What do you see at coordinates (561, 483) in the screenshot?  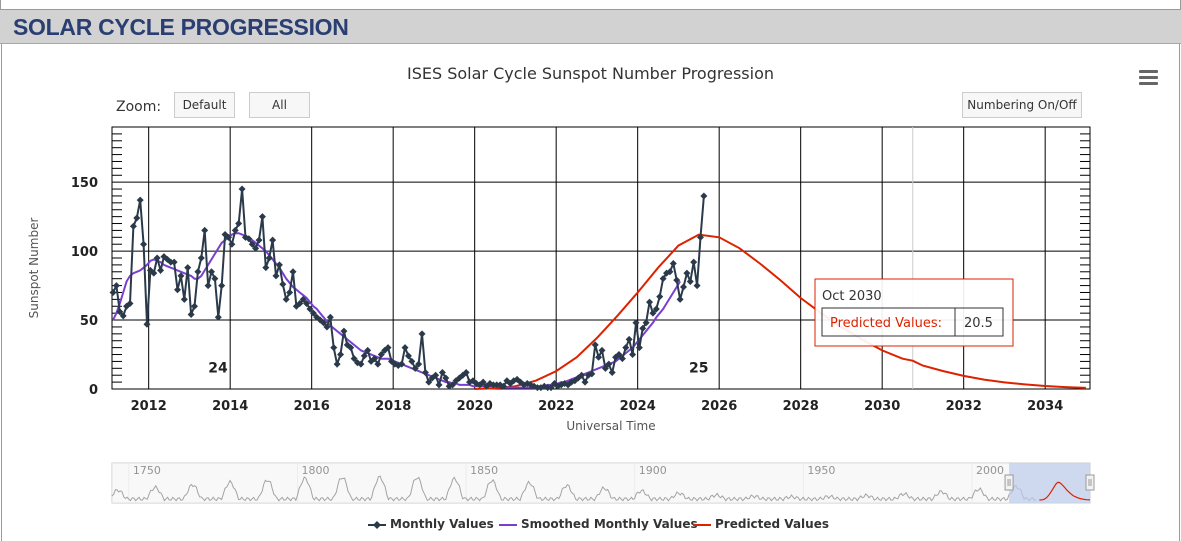 I see `navigator-outside-mask` at bounding box center [561, 483].